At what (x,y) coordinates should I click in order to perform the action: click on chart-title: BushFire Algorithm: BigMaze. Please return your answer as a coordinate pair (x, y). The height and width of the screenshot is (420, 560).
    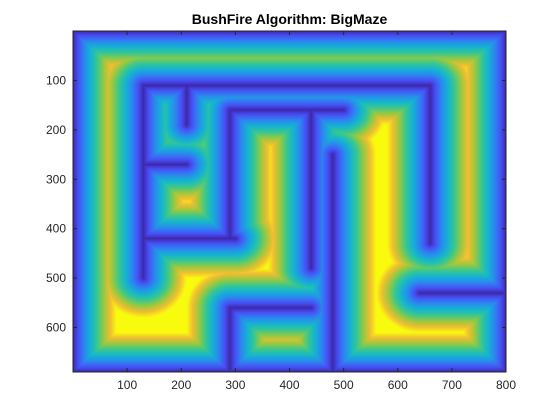
    Looking at the image, I should click on (290, 19).